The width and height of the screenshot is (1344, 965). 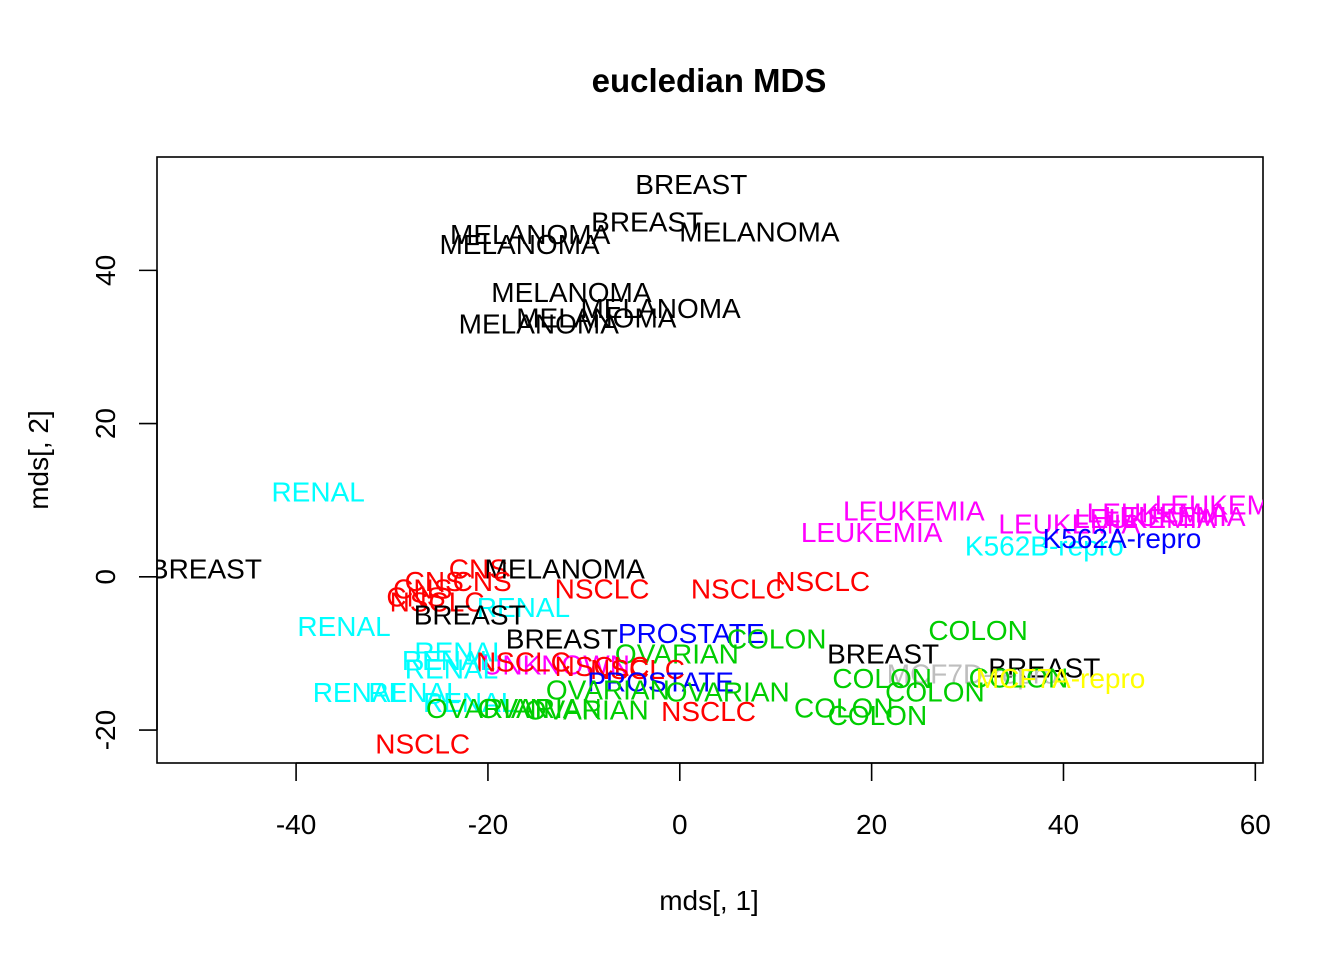 I want to click on point-label-k562a-repro: K562A-repro, so click(x=1122, y=538).